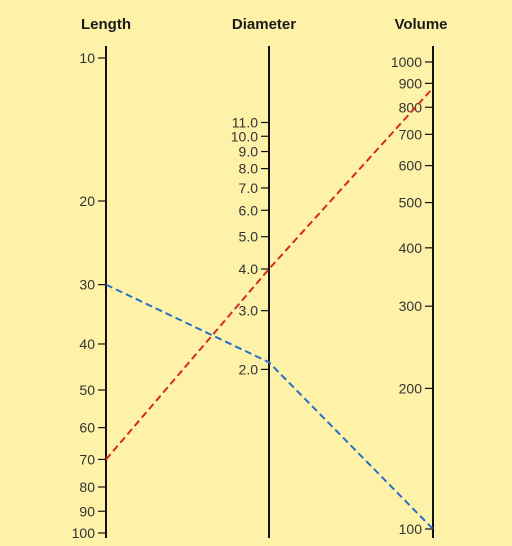  What do you see at coordinates (87, 58) in the screenshot?
I see `length-tick-label: 10` at bounding box center [87, 58].